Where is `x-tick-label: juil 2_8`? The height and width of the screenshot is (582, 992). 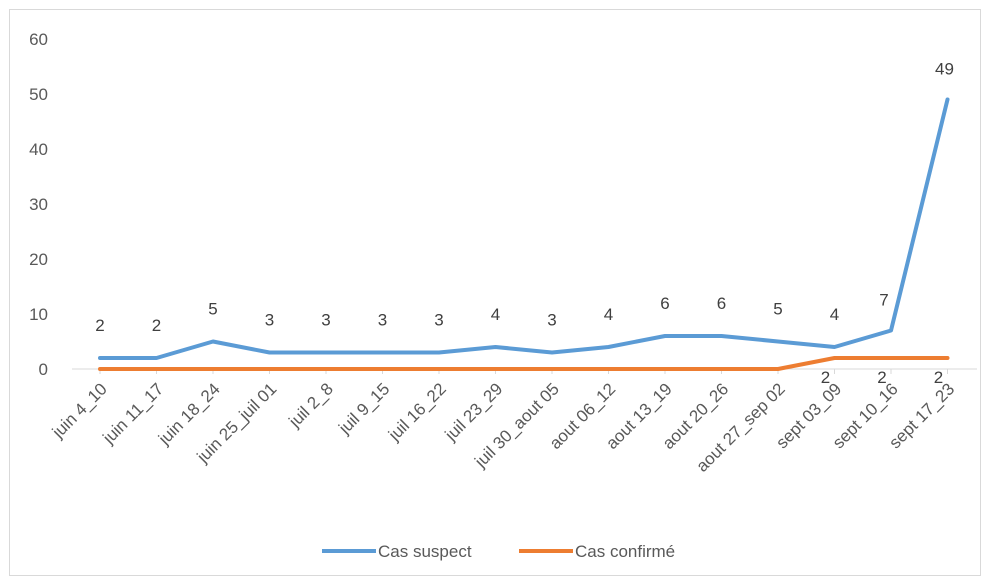
x-tick-label: juil 2_8 is located at coordinates (311, 405).